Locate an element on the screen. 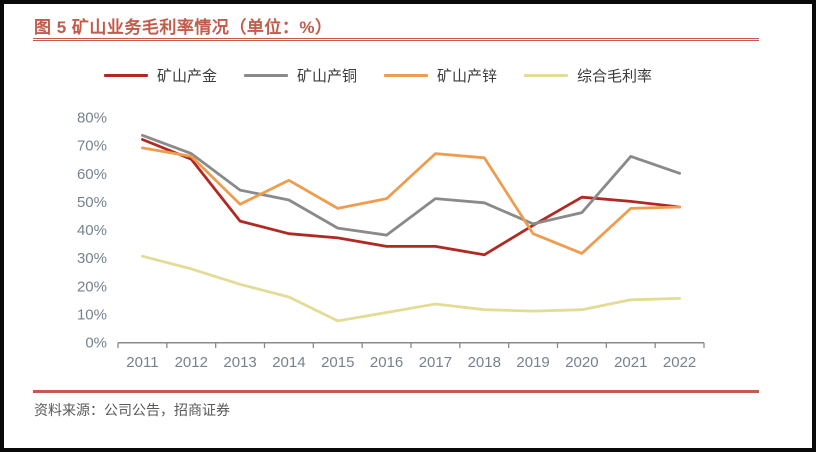 The image size is (816, 452). y-tick-label-8: 80% is located at coordinates (92, 118).